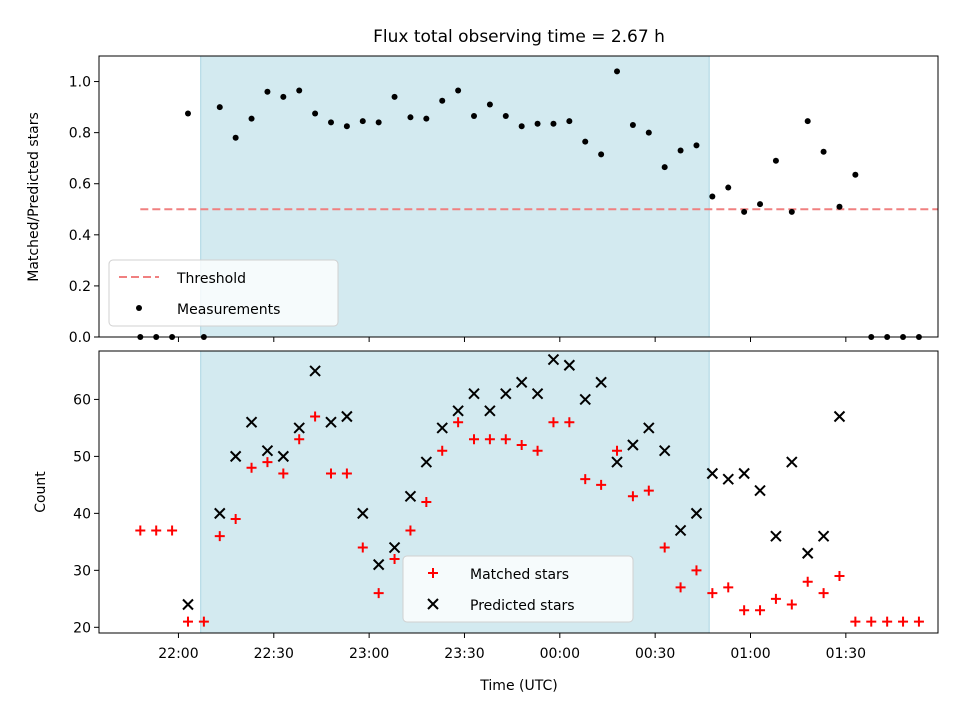  What do you see at coordinates (223, 293) in the screenshot?
I see `legend: Threshold Measurements` at bounding box center [223, 293].